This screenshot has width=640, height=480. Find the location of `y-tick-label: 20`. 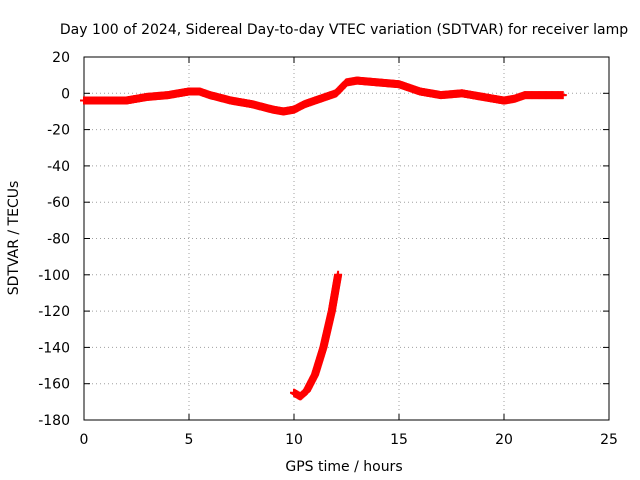

y-tick-label: 20 is located at coordinates (61, 58).